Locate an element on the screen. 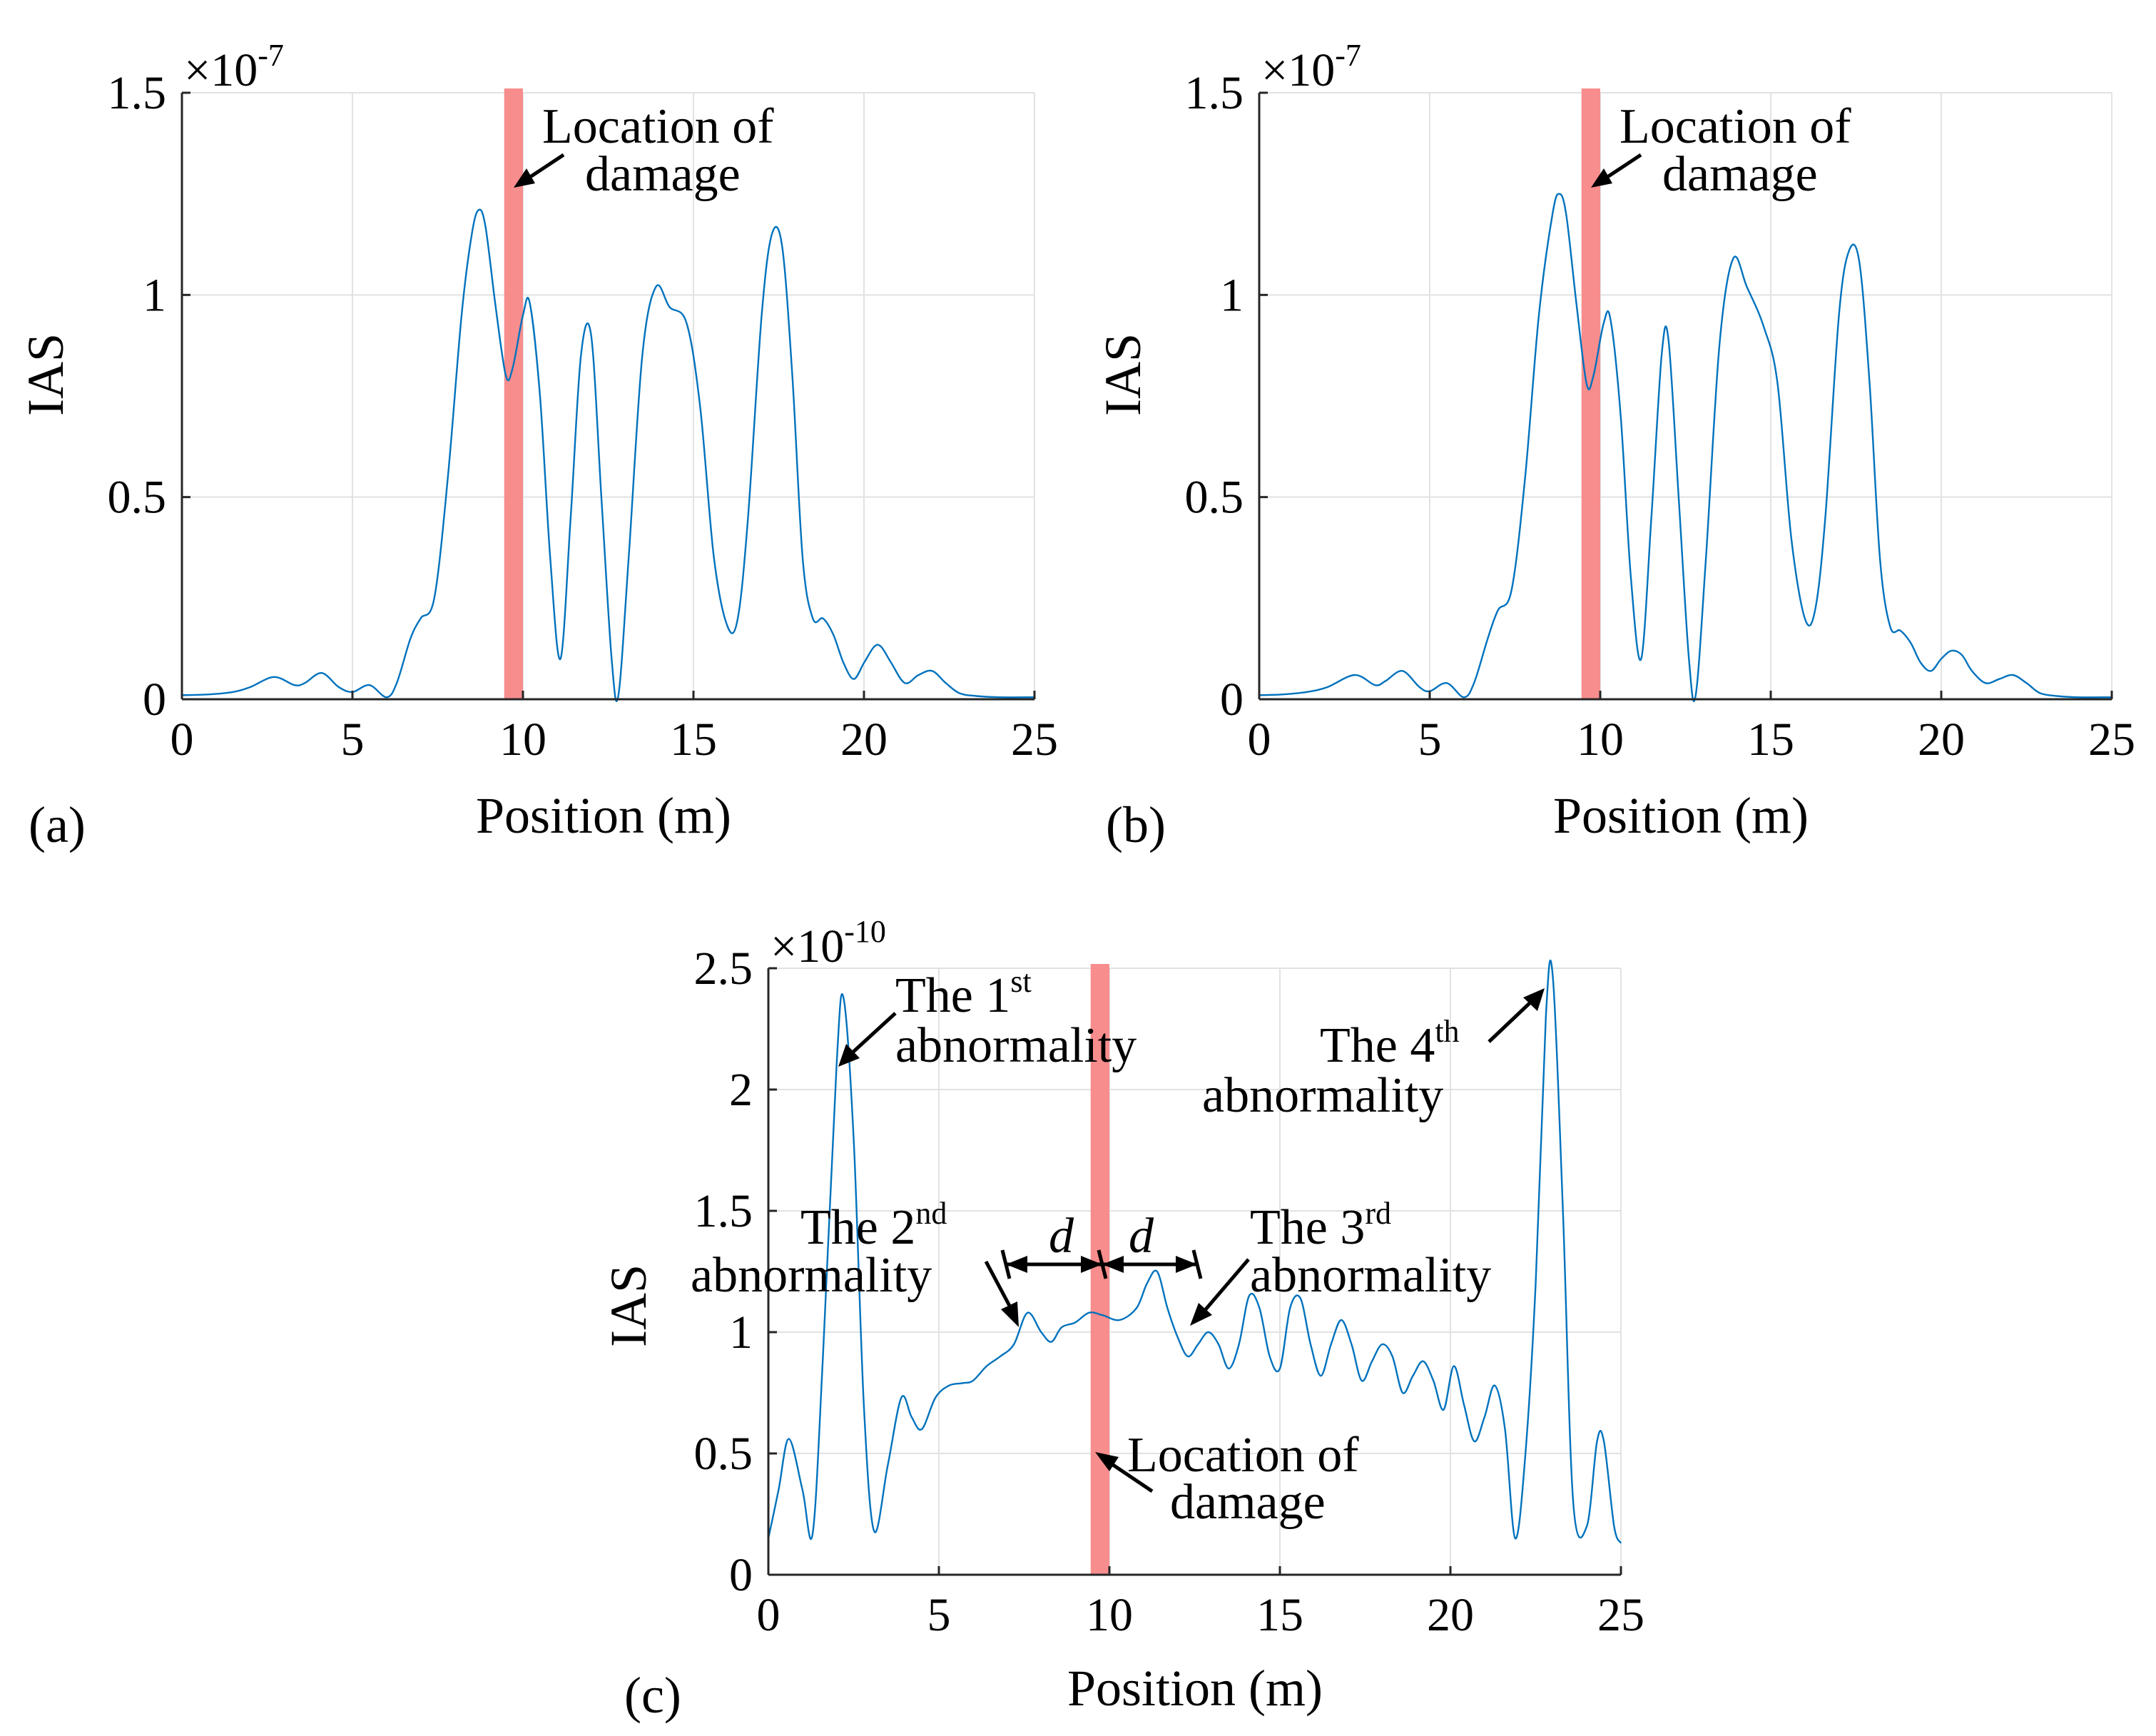  panel-c-abnormality-1-arrow is located at coordinates (874, 1033).